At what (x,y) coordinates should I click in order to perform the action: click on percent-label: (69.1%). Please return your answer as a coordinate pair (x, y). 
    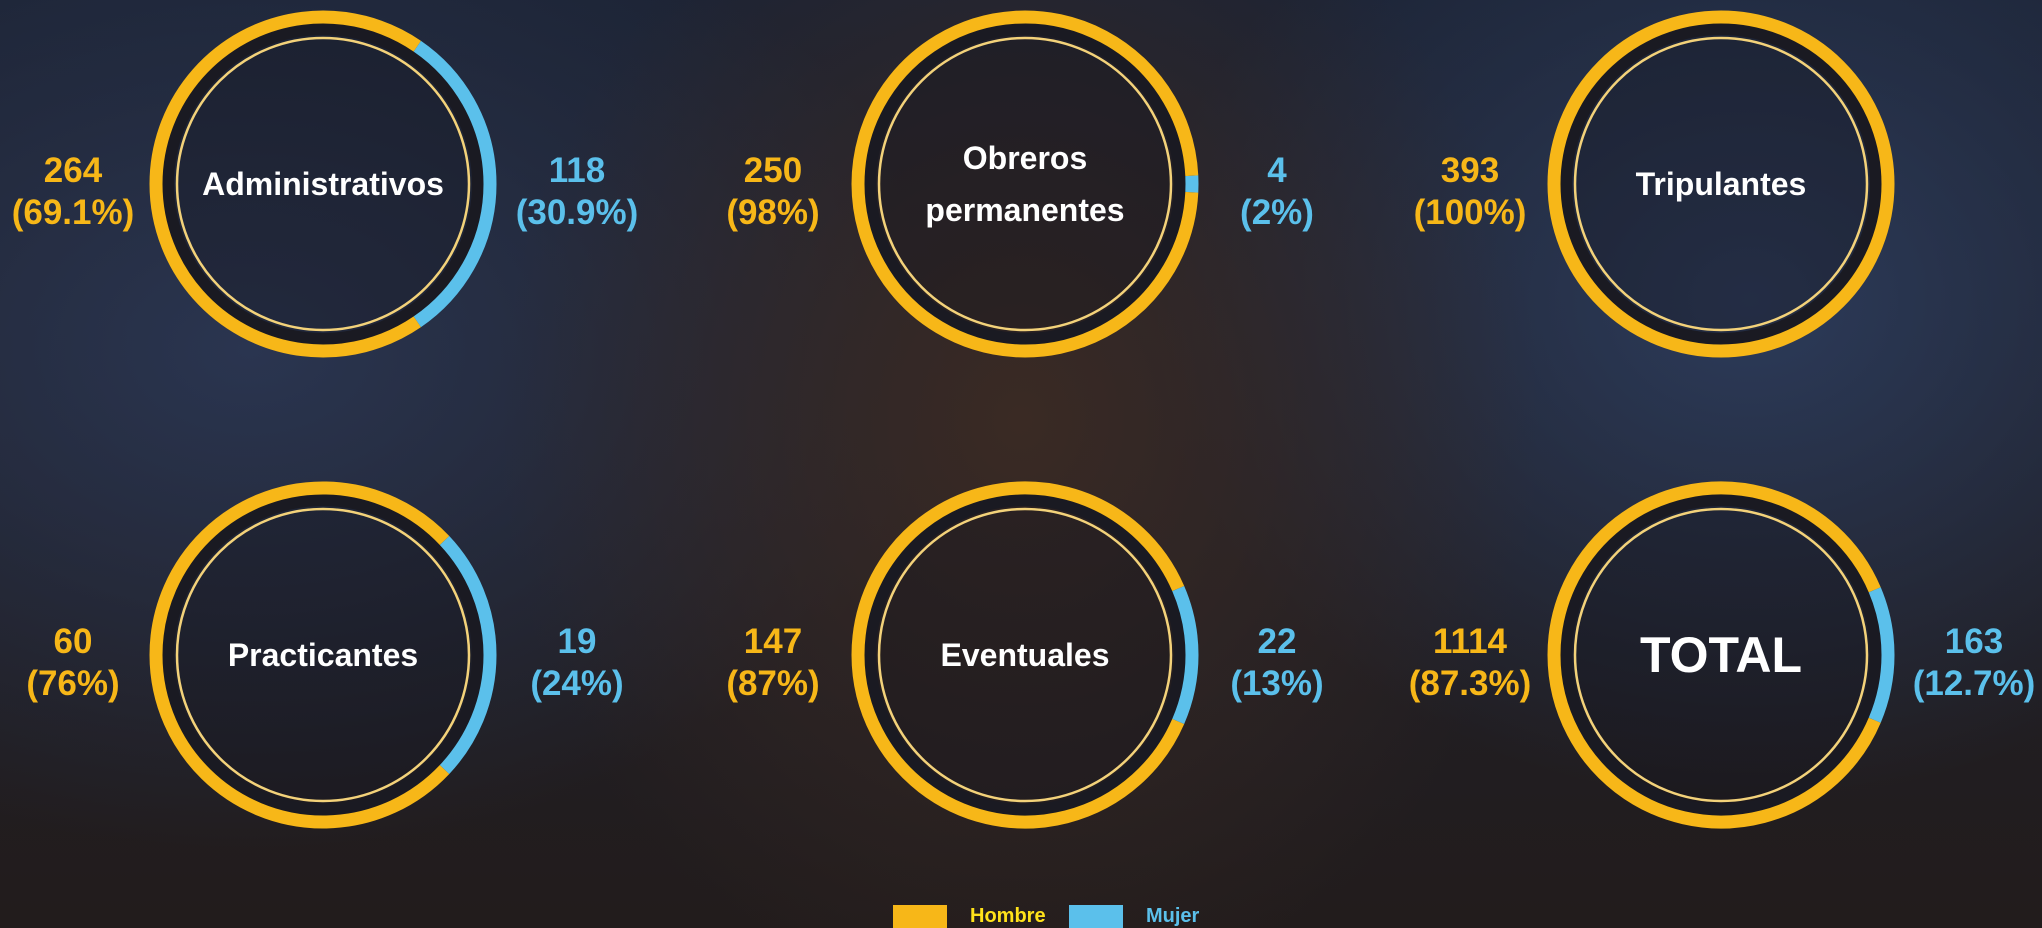
    Looking at the image, I should click on (73, 212).